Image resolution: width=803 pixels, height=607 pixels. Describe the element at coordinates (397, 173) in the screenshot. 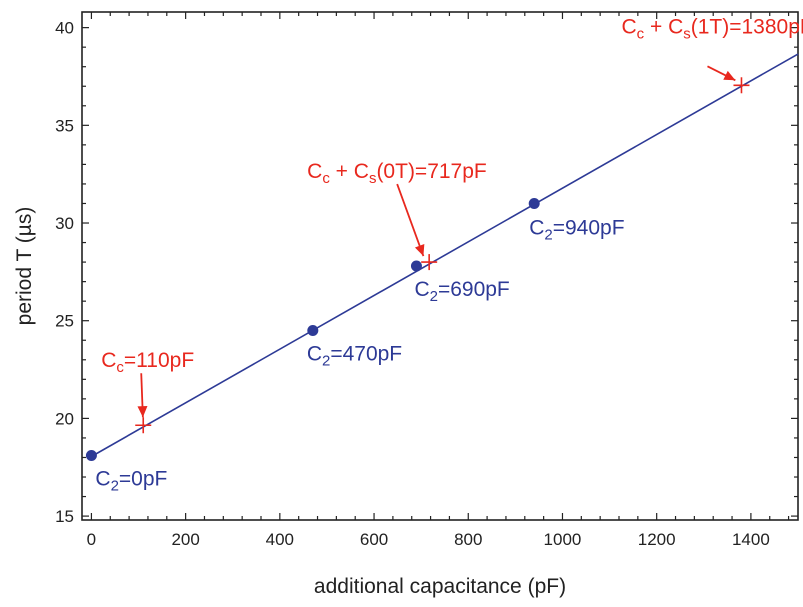

I see `derived-point-label: Cc + Cs(0T)=717pF` at that location.